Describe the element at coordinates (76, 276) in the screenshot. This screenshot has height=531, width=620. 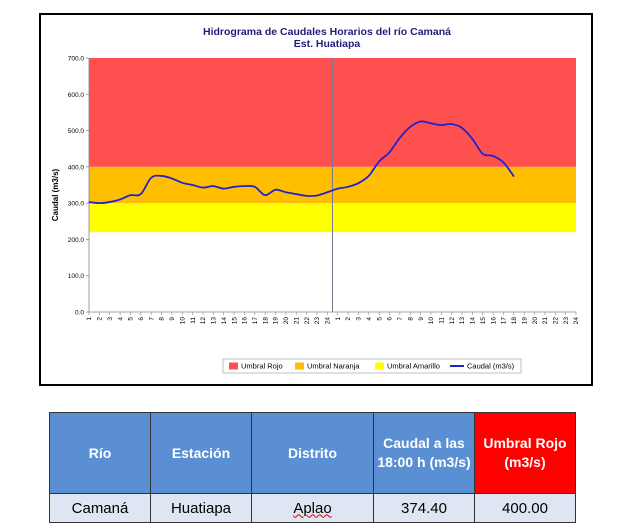
I see `y-tick-label: 100.0` at that location.